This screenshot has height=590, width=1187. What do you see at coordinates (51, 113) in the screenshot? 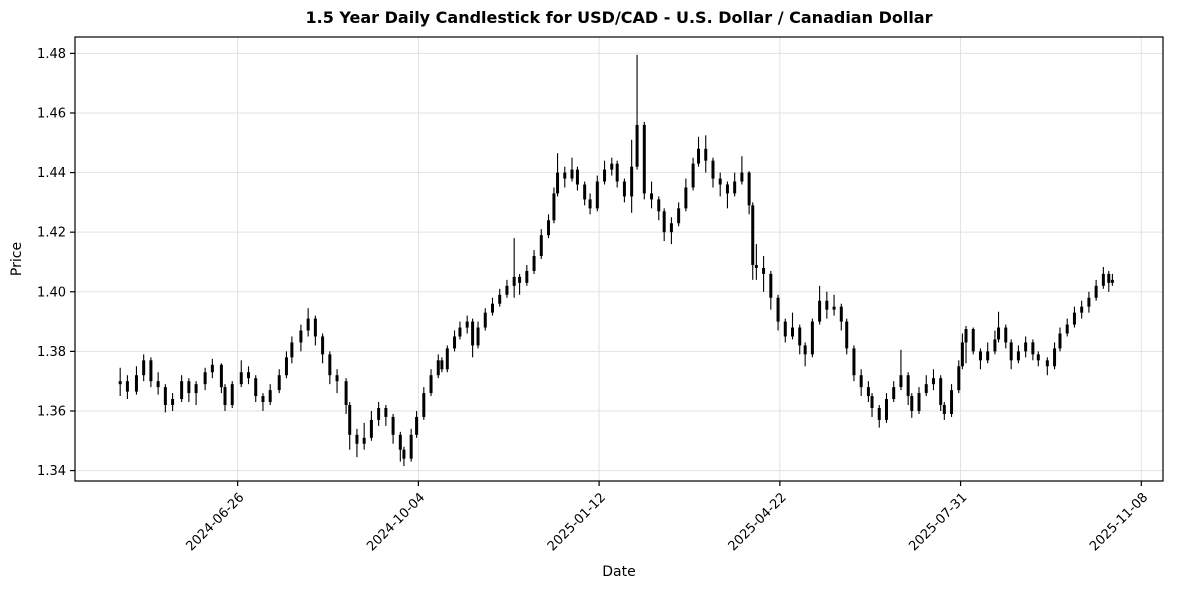
I see `y-tick-label: 1.46` at bounding box center [51, 113].